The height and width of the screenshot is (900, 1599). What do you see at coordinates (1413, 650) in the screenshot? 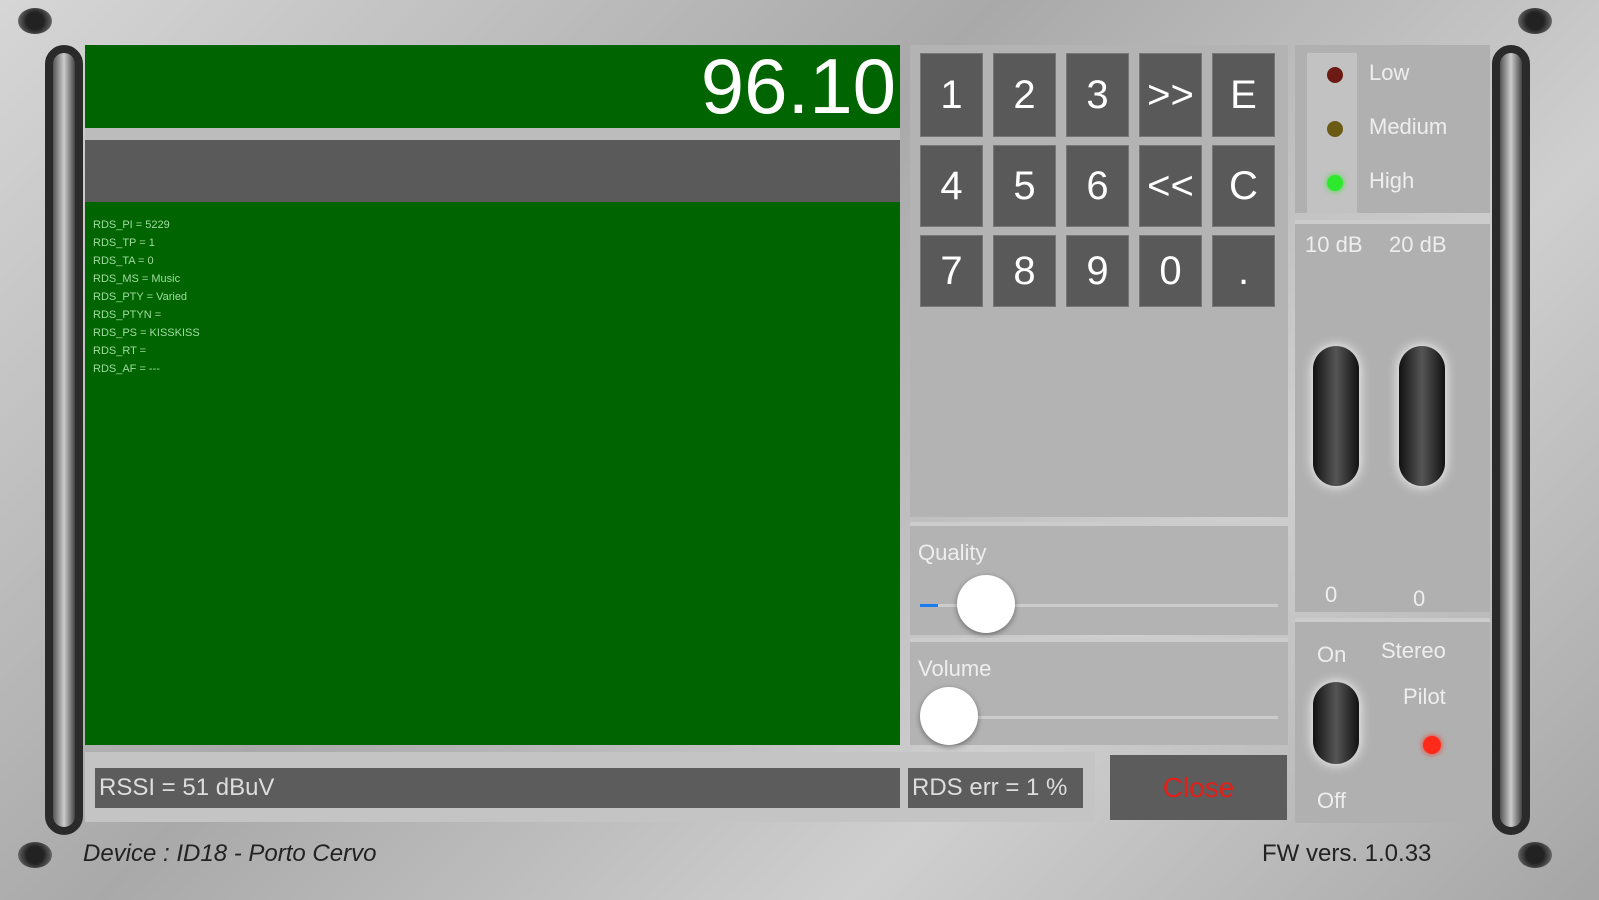
I see `stereo-label: Stereo` at bounding box center [1413, 650].